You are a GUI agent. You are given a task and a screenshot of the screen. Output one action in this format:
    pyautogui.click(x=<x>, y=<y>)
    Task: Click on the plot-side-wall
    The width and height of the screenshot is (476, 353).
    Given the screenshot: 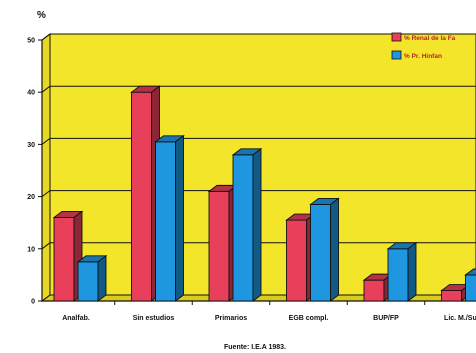 What is the action you would take?
    pyautogui.click(x=46, y=167)
    